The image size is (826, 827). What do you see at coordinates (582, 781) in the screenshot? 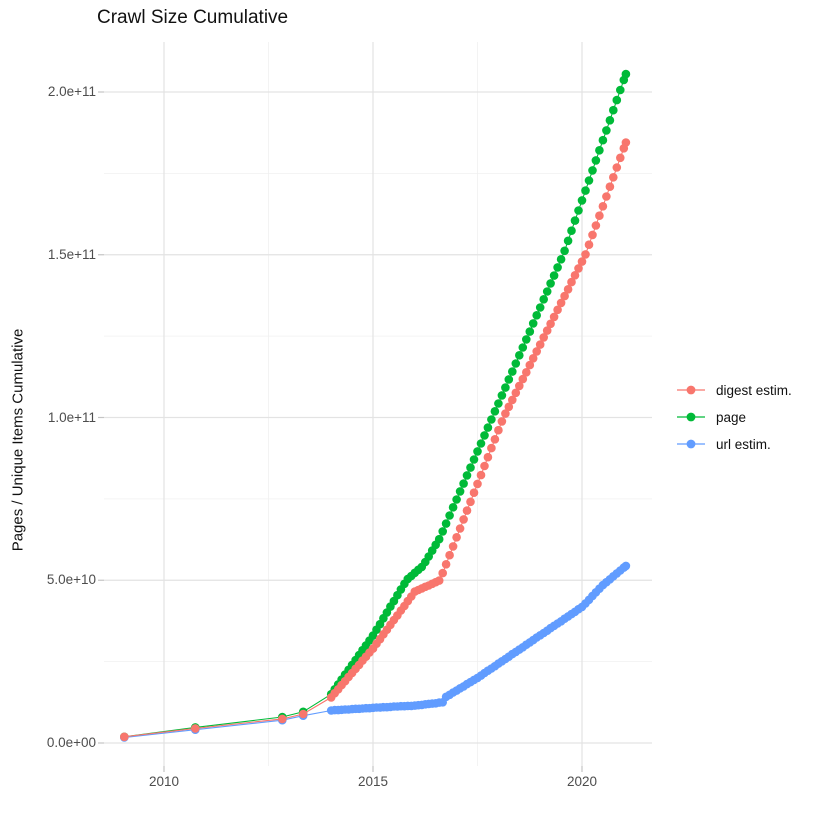
I see `x-tick-label: 2020` at bounding box center [582, 781].